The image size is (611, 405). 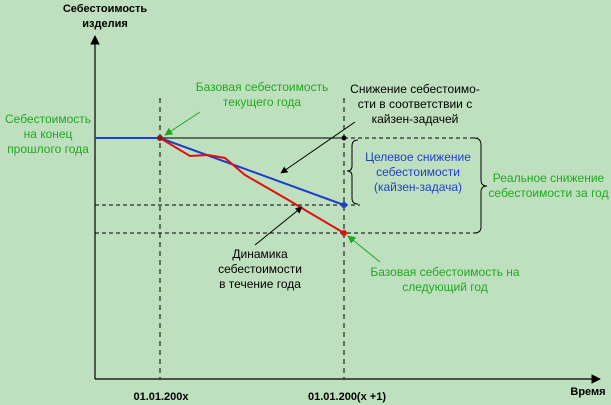 What do you see at coordinates (160, 138) in the screenshot?
I see `start-point` at bounding box center [160, 138].